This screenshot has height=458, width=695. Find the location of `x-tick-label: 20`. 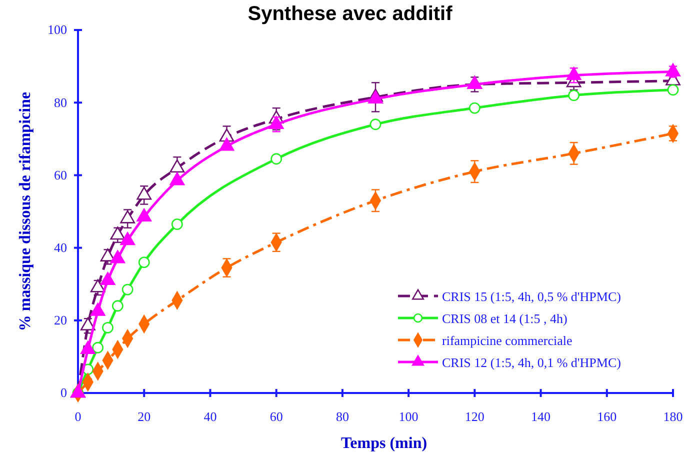

x-tick-label: 20 is located at coordinates (144, 416).